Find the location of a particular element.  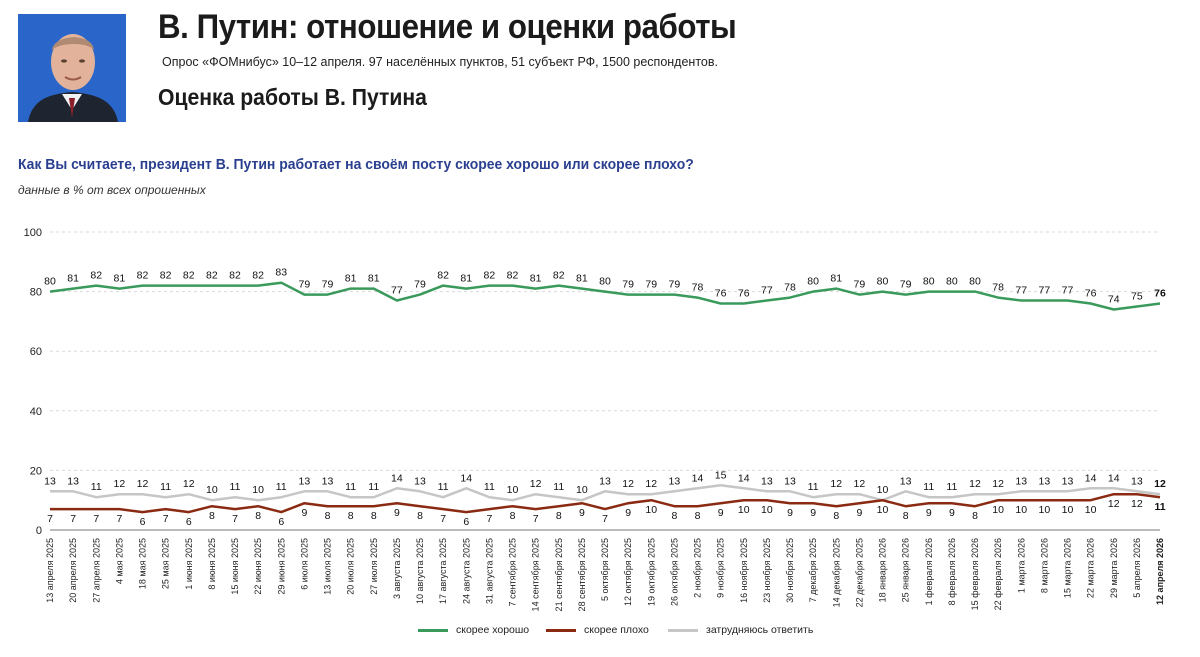

x-tick-label: 20 июля 2025 is located at coordinates (351, 566).